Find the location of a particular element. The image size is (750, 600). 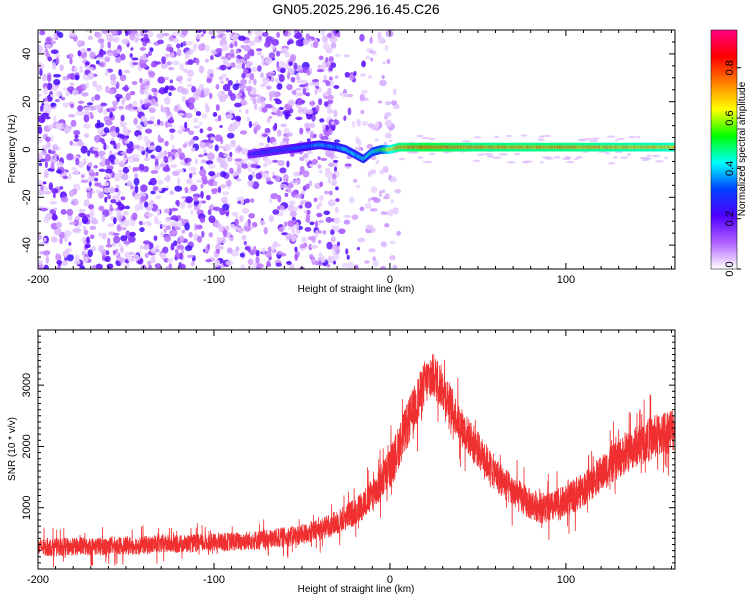

colorbar-gradient is located at coordinates (724, 149).